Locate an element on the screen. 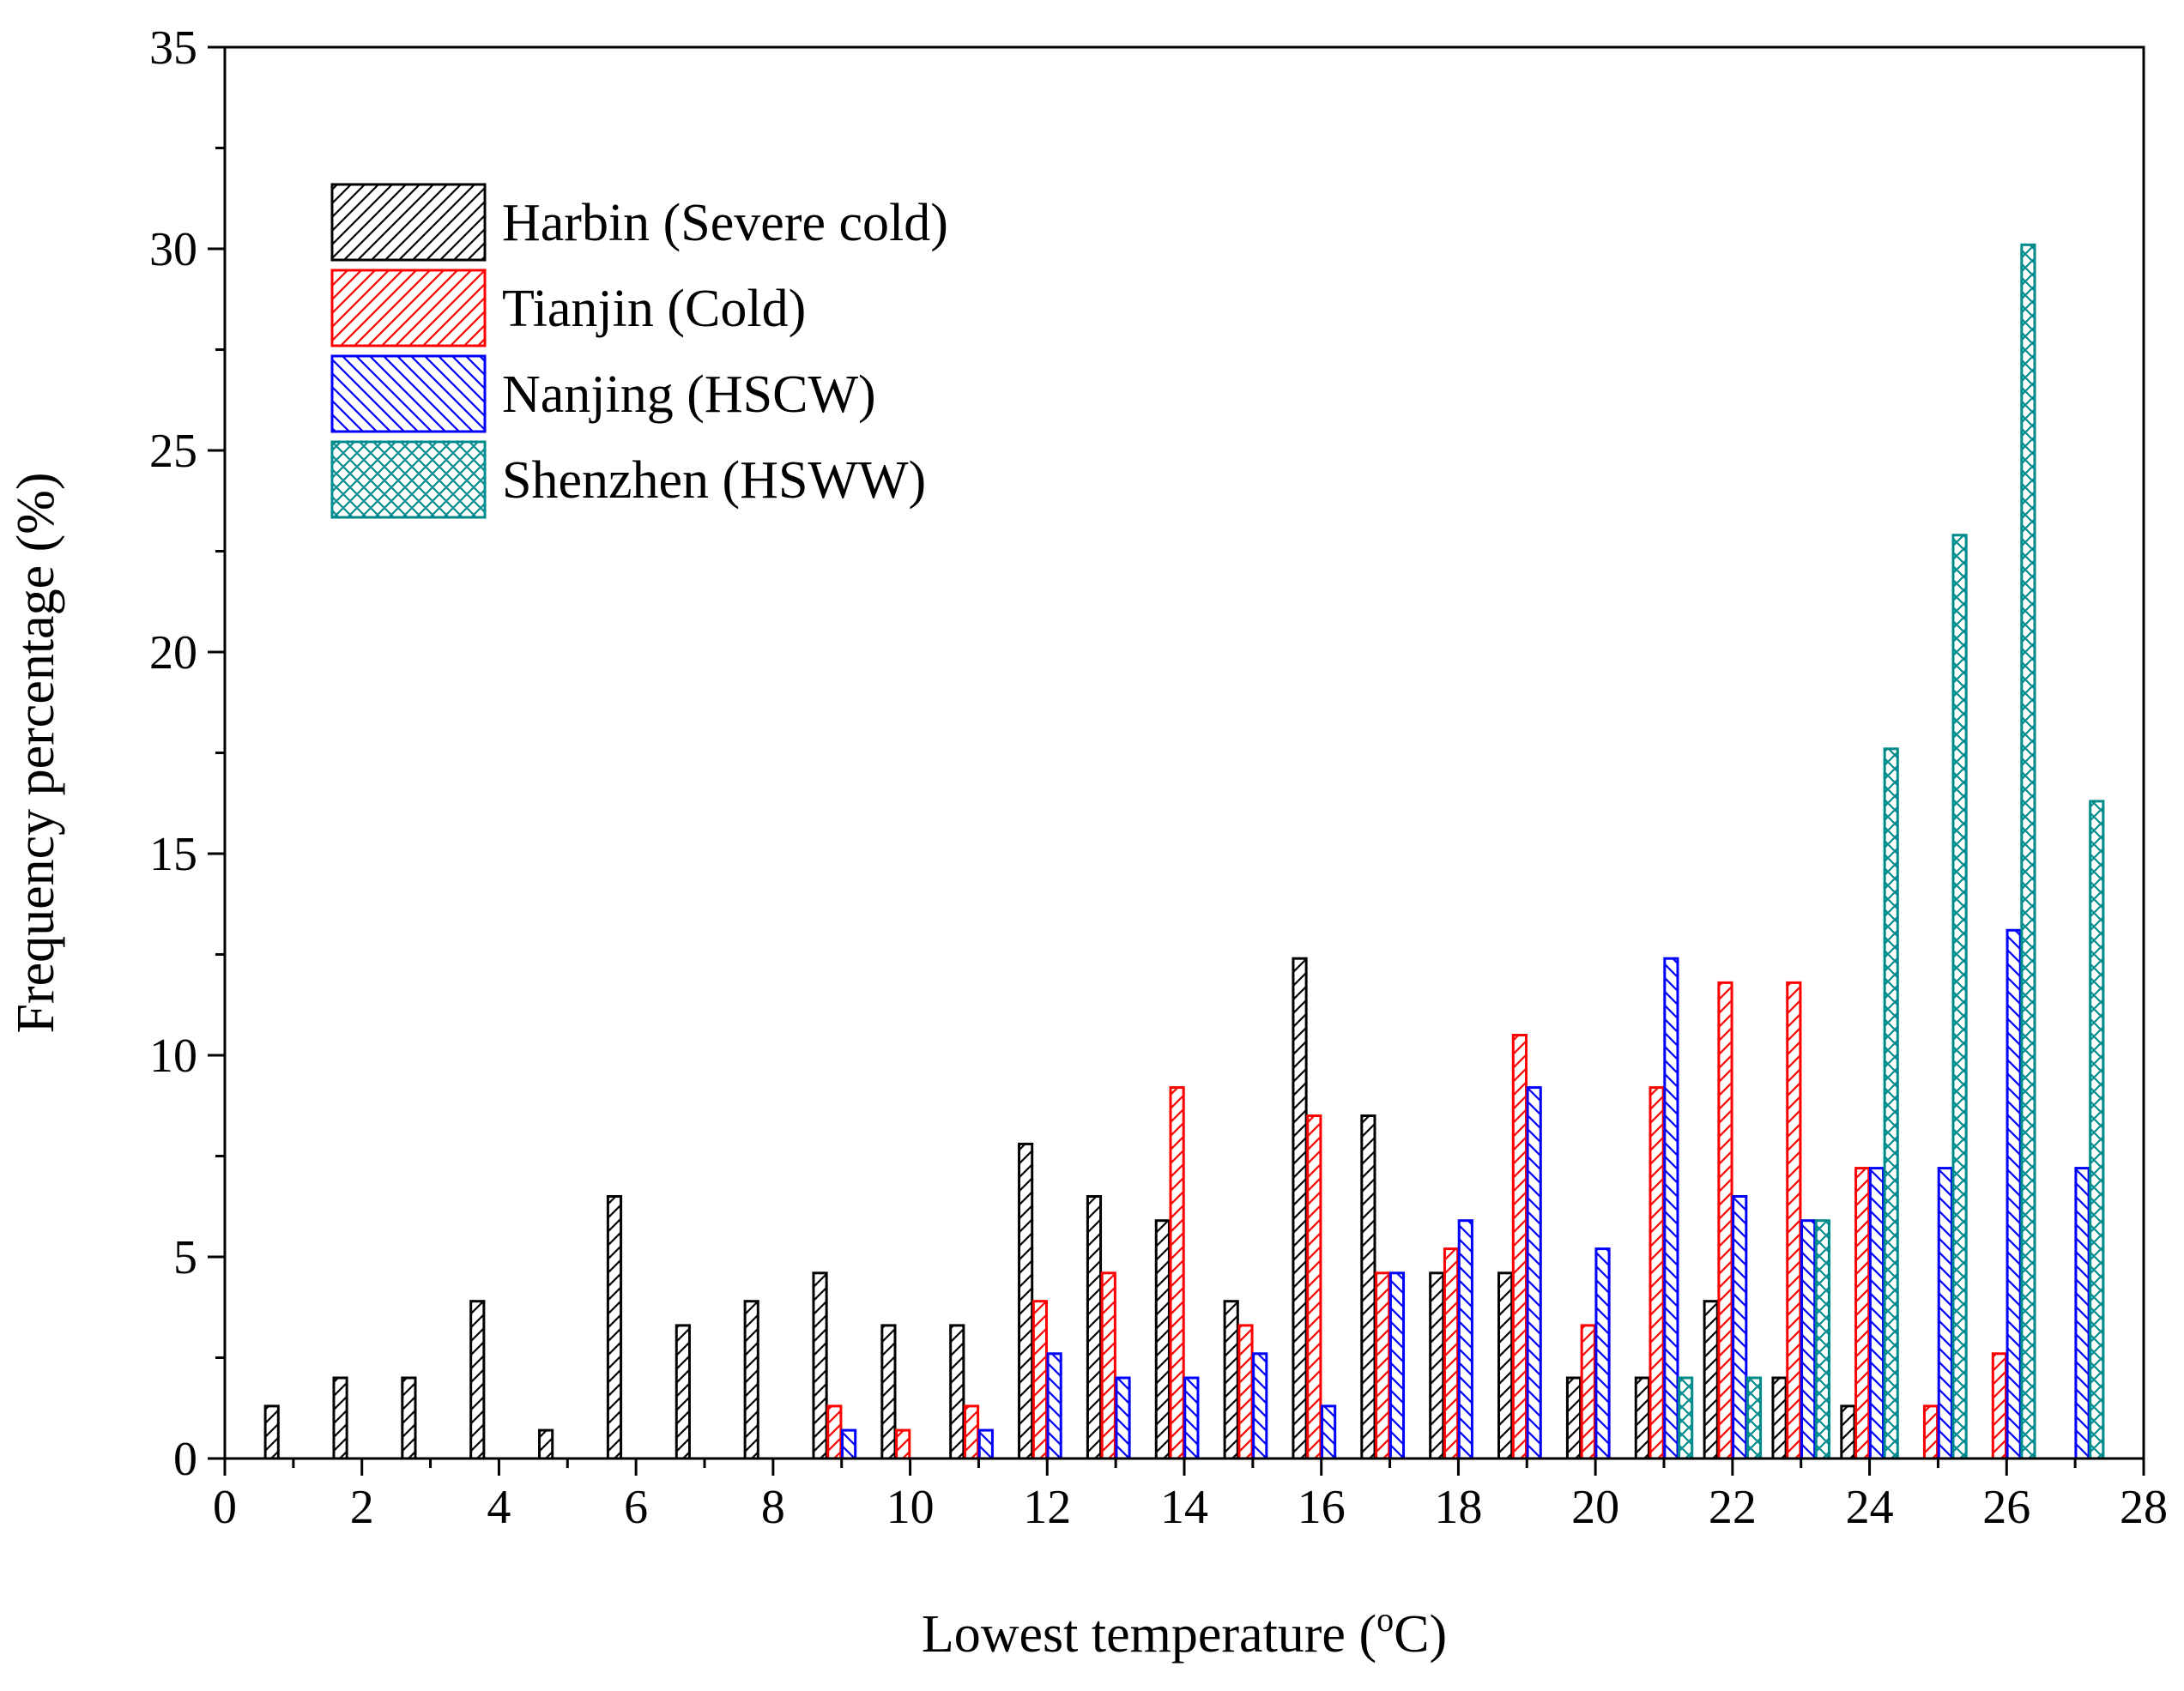  legend-label-harbin: Harbin (Severe cold) is located at coordinates (725, 223).